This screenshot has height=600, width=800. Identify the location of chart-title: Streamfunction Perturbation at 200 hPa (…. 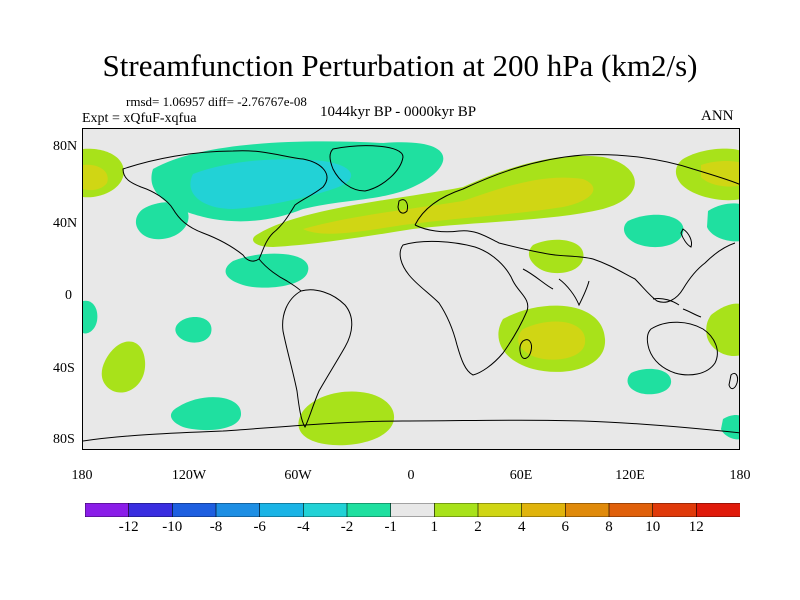
(400, 65).